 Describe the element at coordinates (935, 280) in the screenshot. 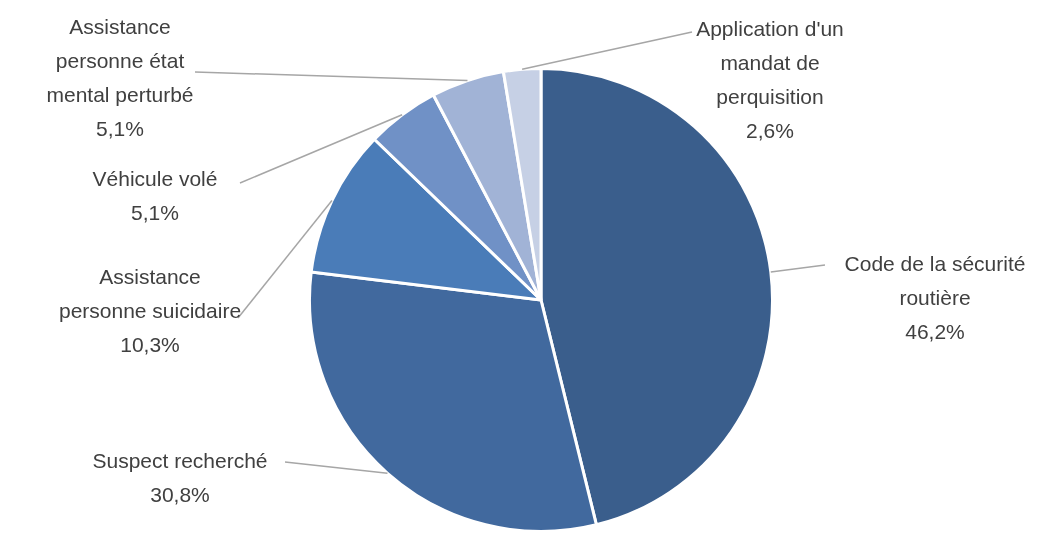

I see `slice-label: Code de la sécurité routière` at that location.